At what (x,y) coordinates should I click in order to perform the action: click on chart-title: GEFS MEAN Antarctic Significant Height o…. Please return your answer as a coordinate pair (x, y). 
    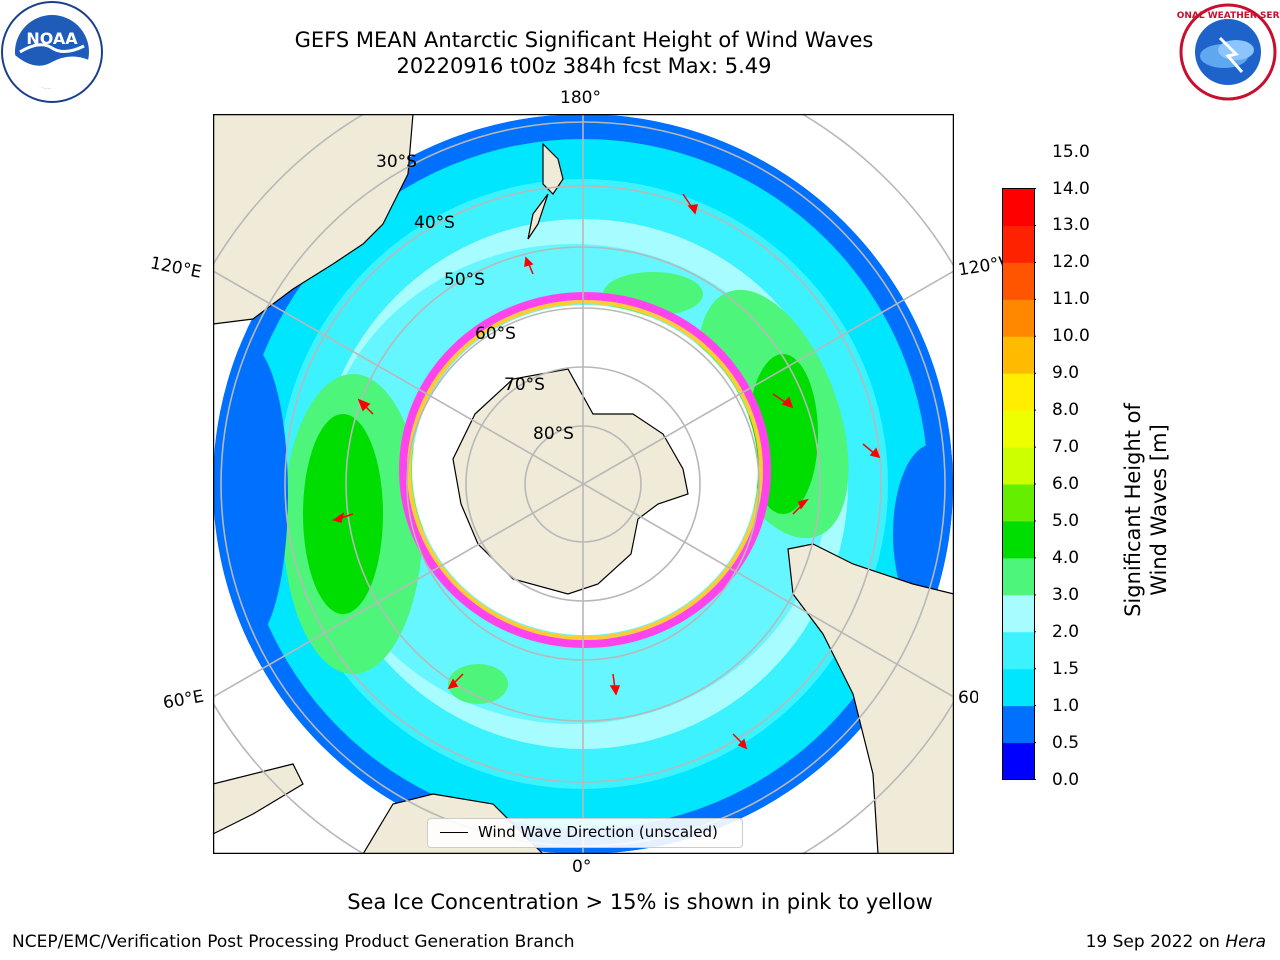
    Looking at the image, I should click on (584, 40).